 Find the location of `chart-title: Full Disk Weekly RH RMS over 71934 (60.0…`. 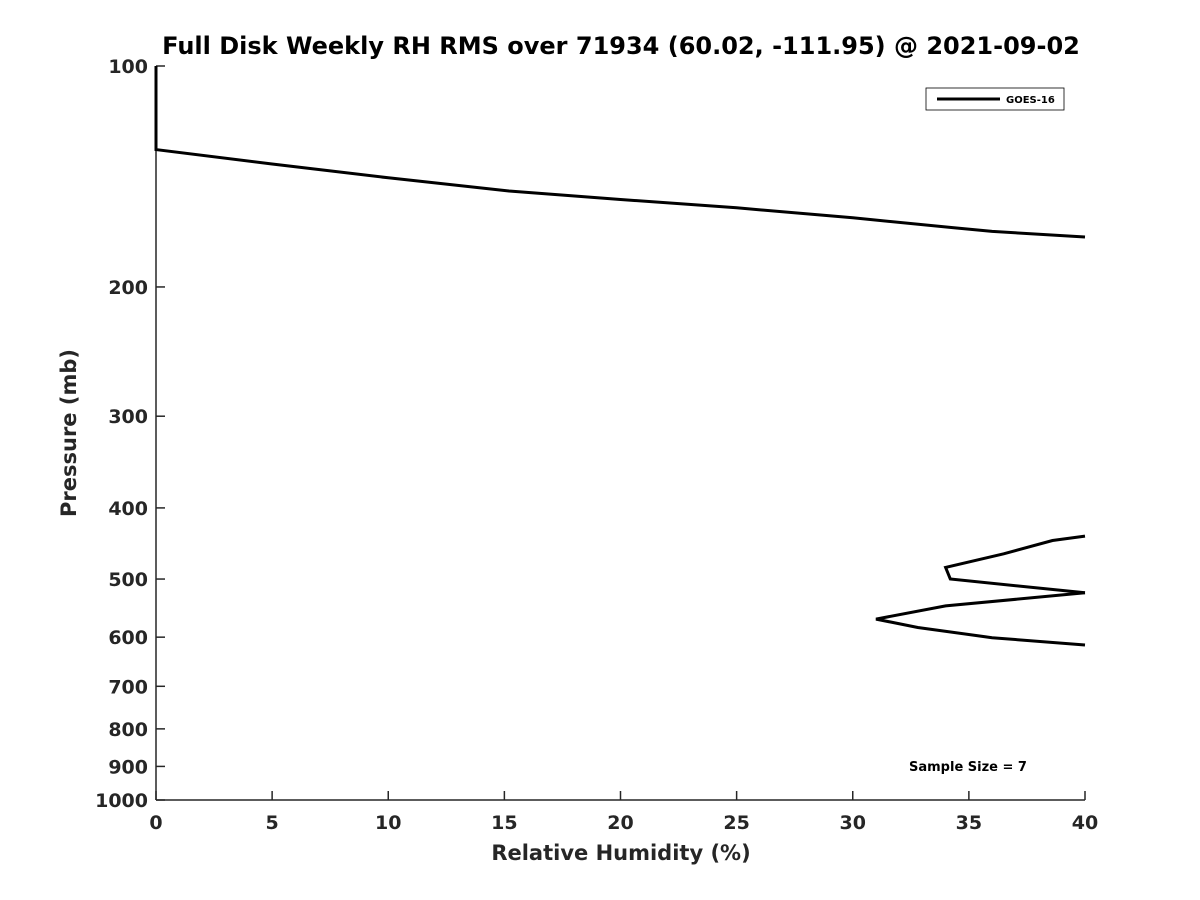

chart-title: Full Disk Weekly RH RMS over 71934 (60.0… is located at coordinates (621, 46).